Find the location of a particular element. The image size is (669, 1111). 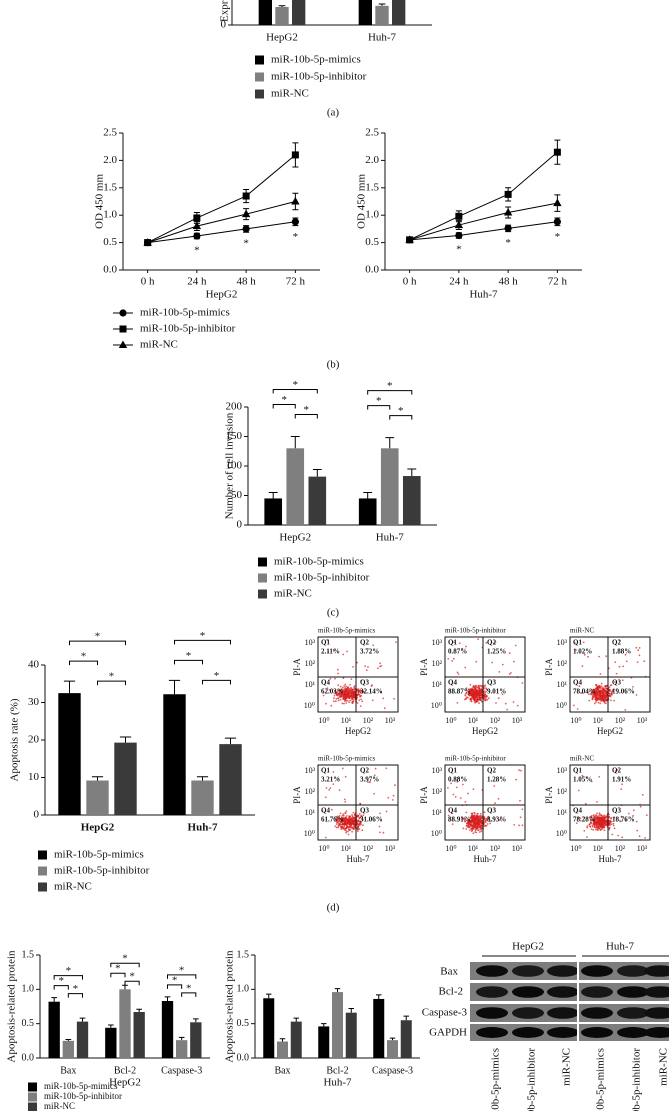

legend-label: miR-10b-5p-mimics is located at coordinates (316, 60).